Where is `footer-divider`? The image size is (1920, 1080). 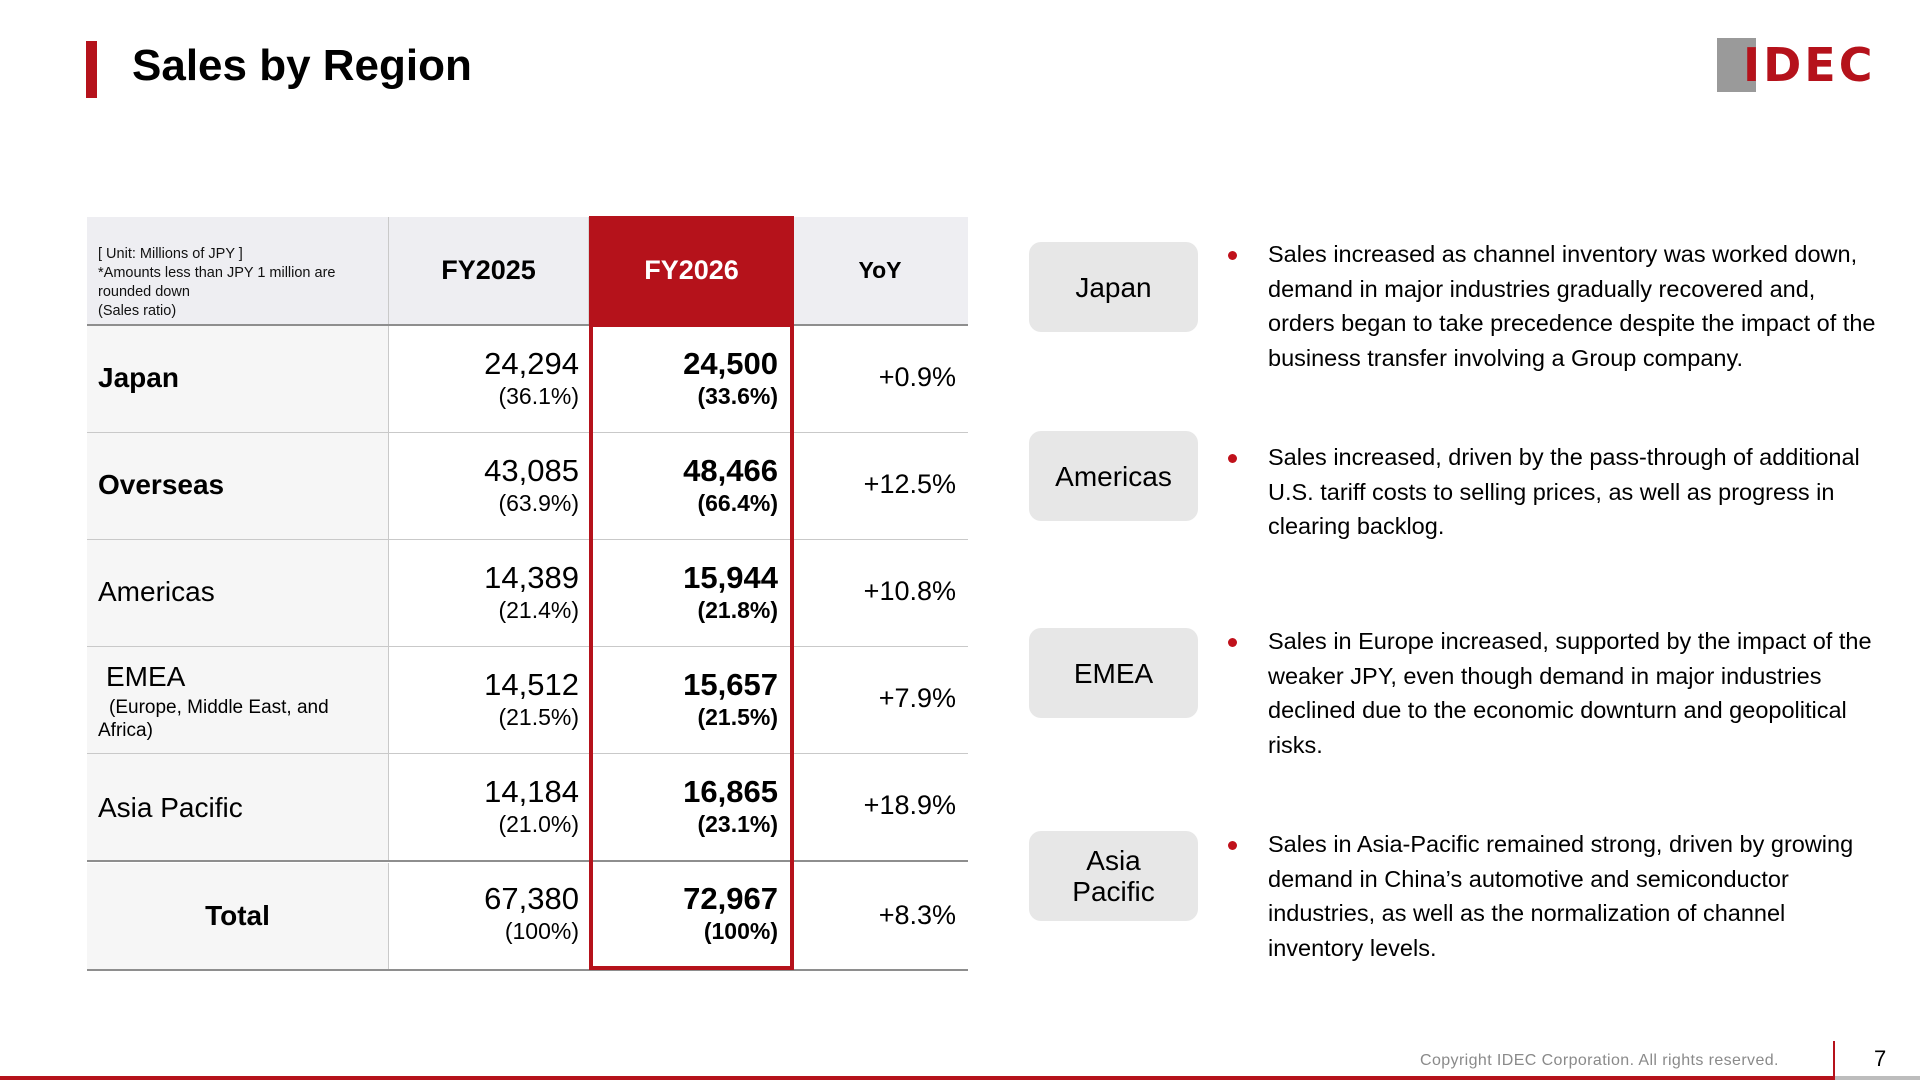
footer-divider is located at coordinates (1834, 1059).